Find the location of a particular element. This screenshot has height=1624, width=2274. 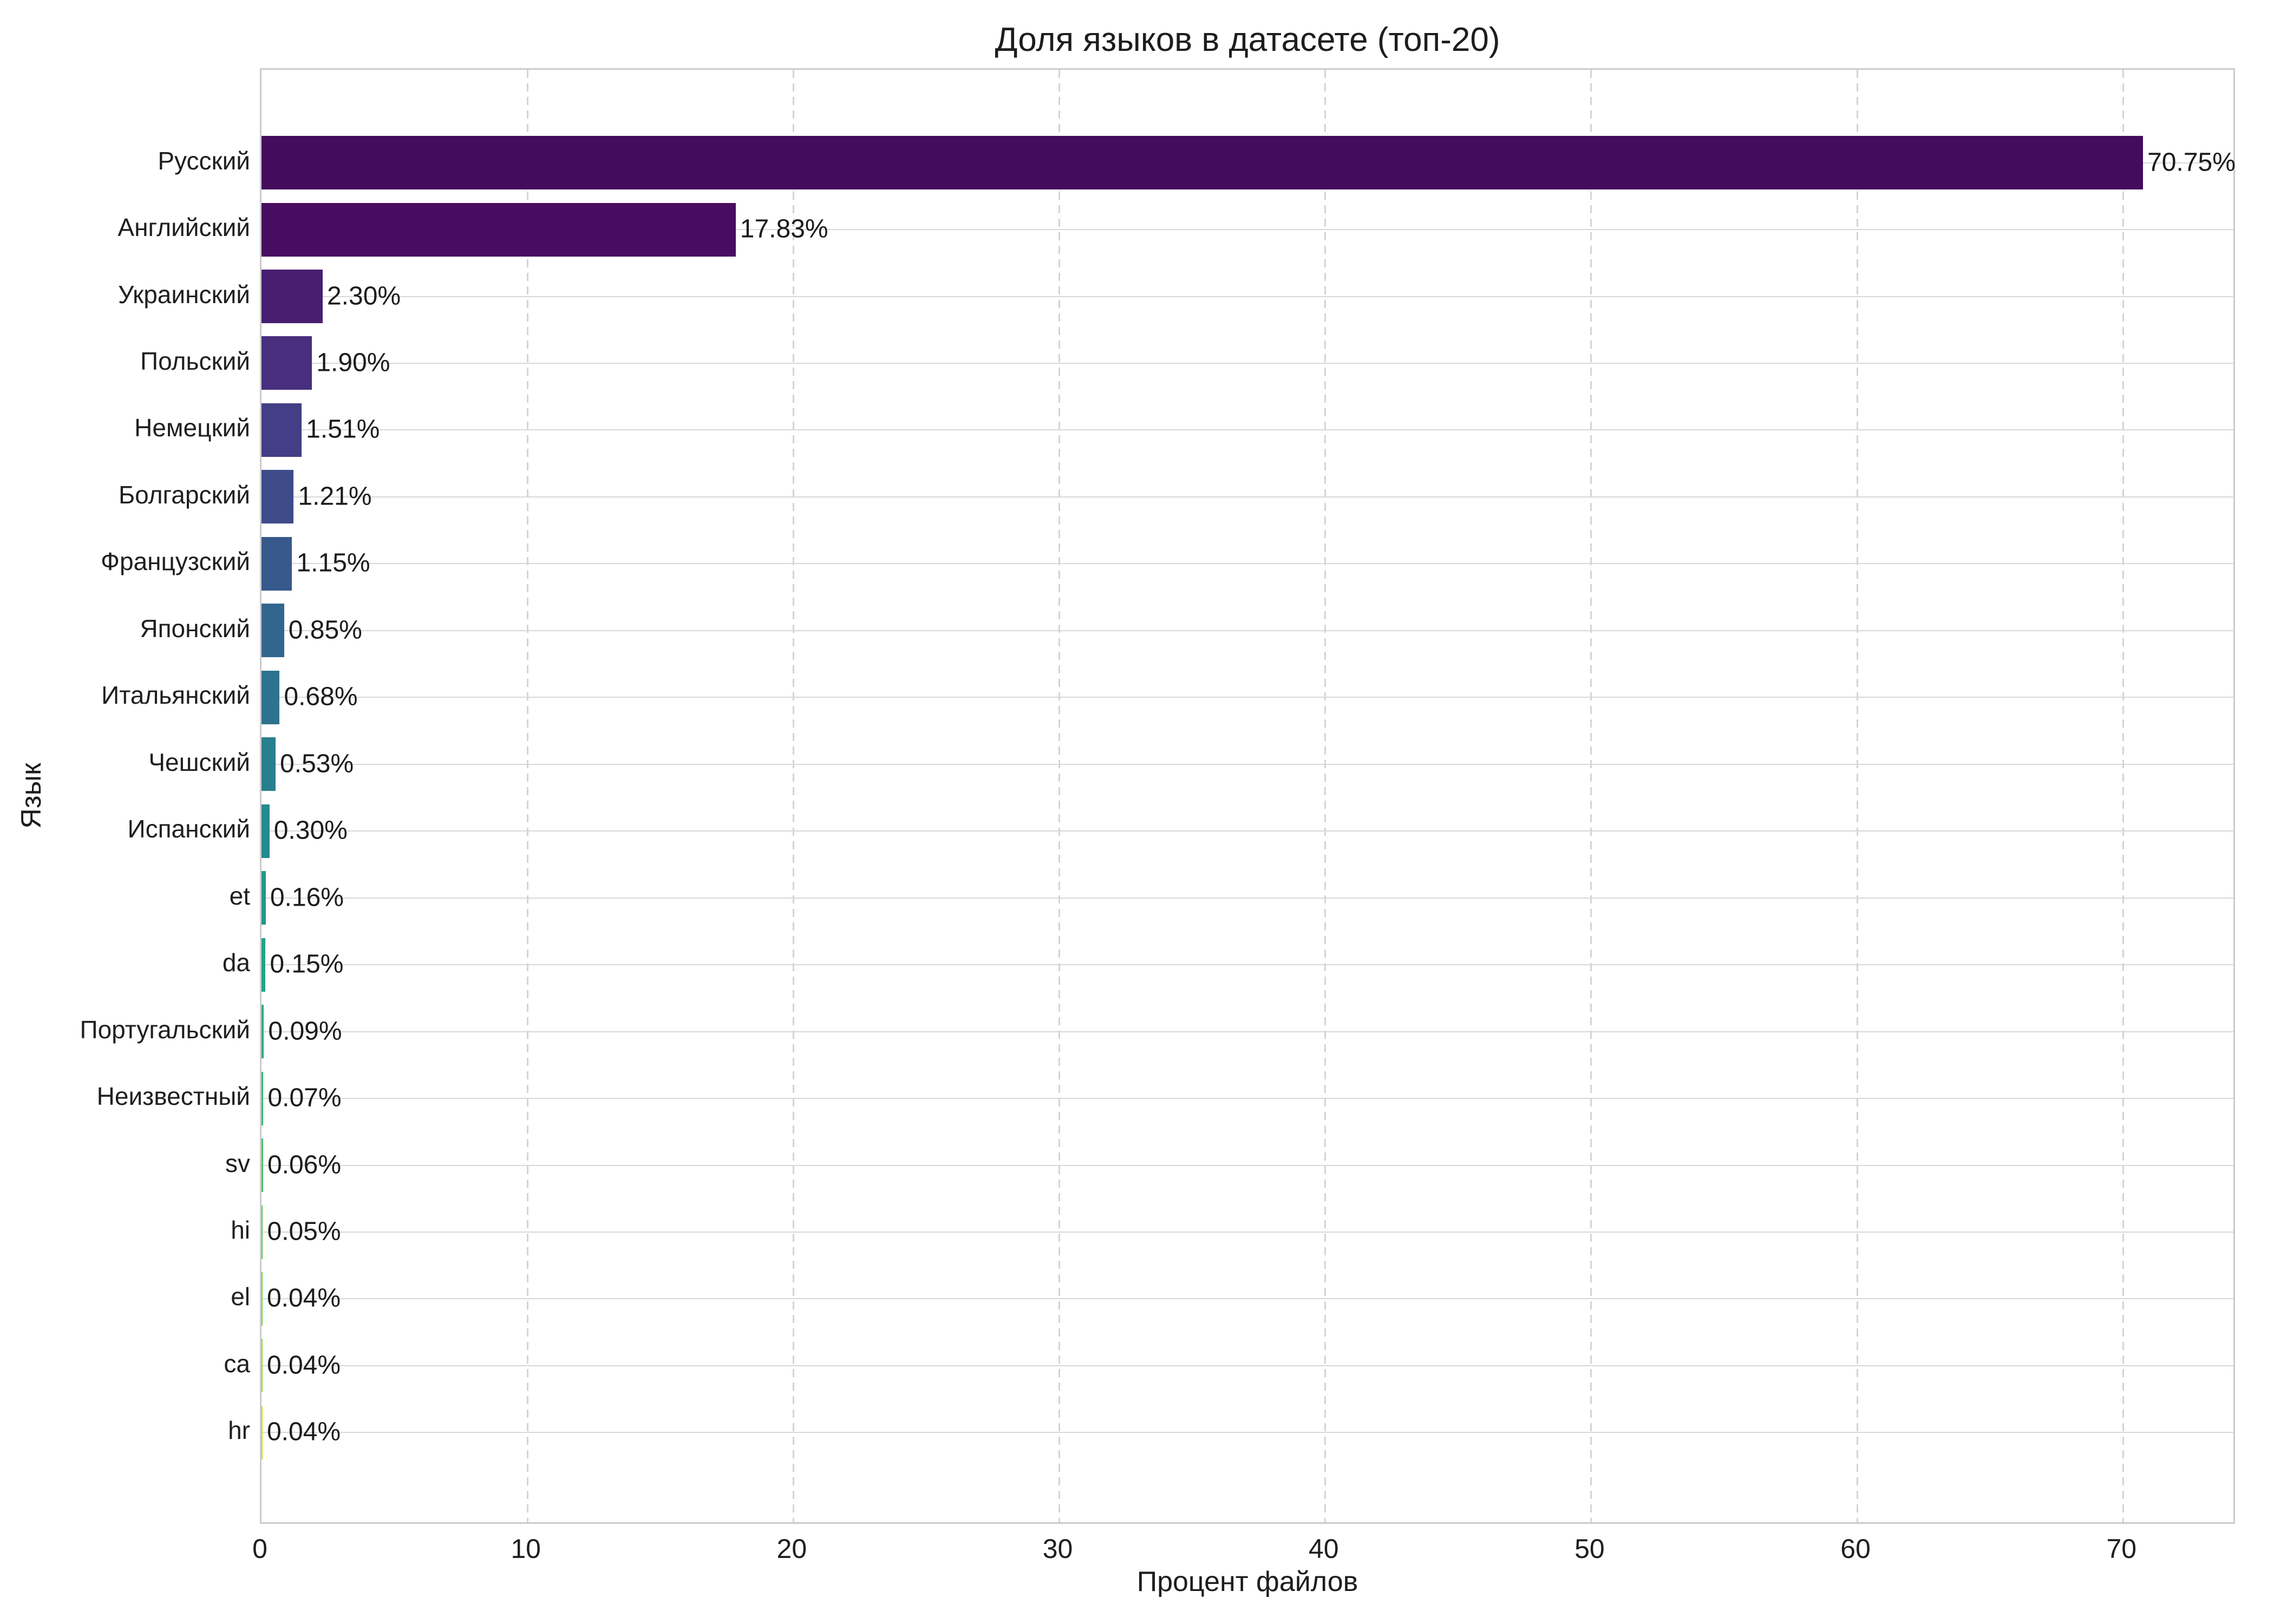

y-tick-label-Неизвестный: Неизвестный is located at coordinates (173, 1096).